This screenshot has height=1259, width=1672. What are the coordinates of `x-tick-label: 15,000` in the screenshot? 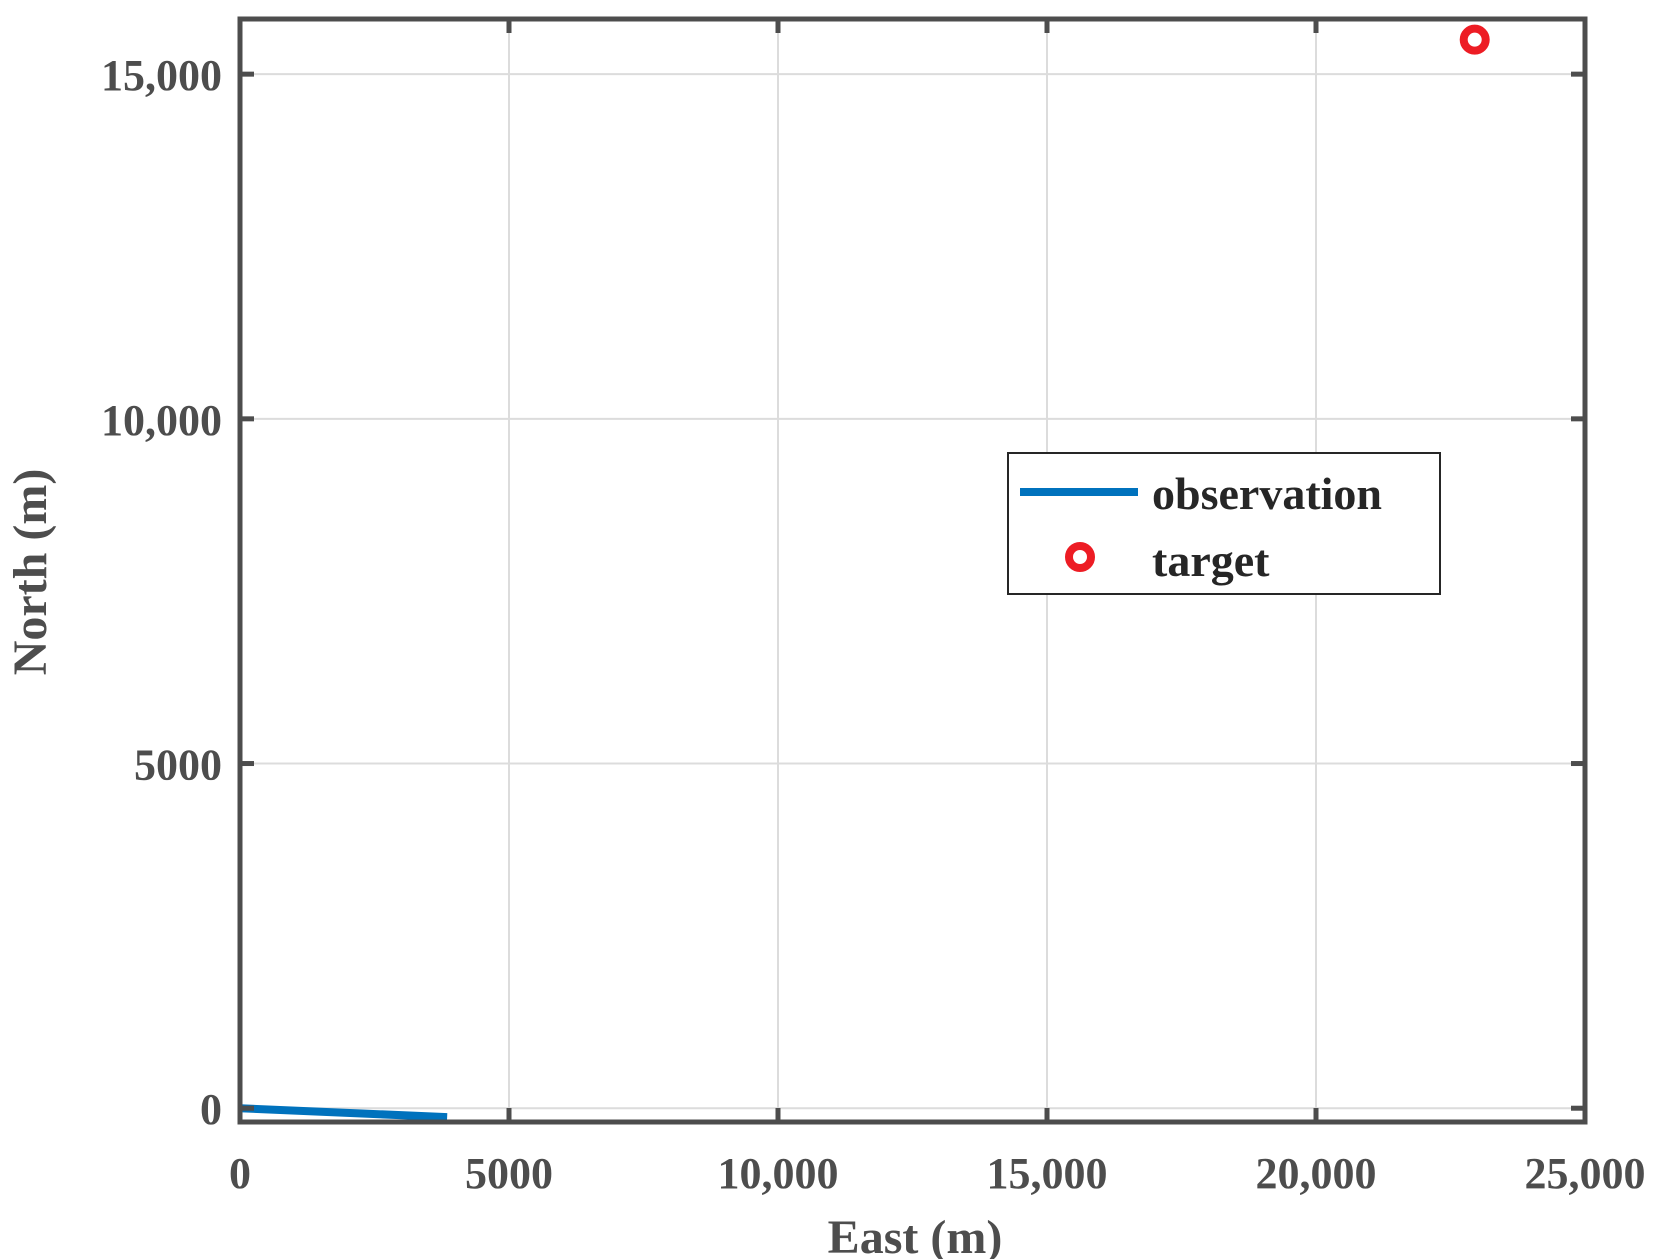 It's located at (1047, 1173).